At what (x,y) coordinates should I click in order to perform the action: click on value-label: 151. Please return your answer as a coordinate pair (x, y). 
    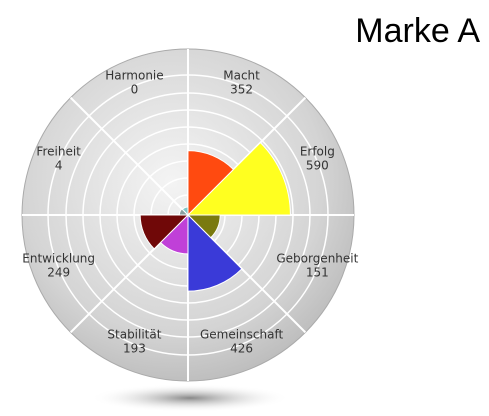
    Looking at the image, I should click on (317, 273).